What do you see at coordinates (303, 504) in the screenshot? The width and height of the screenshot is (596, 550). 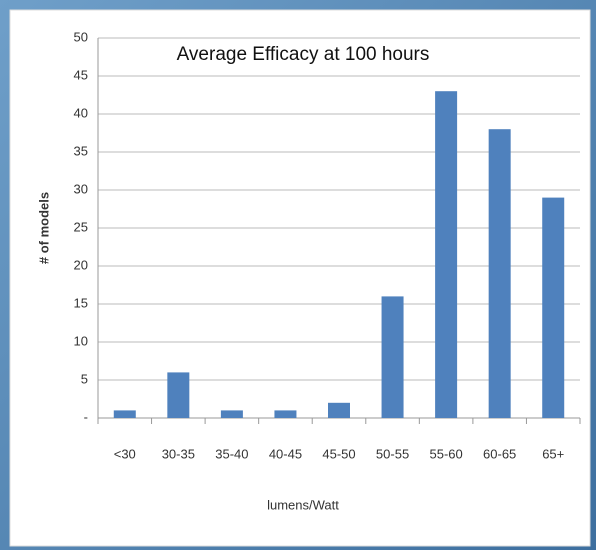 I see `x-axis-label: lumens/Watt` at bounding box center [303, 504].